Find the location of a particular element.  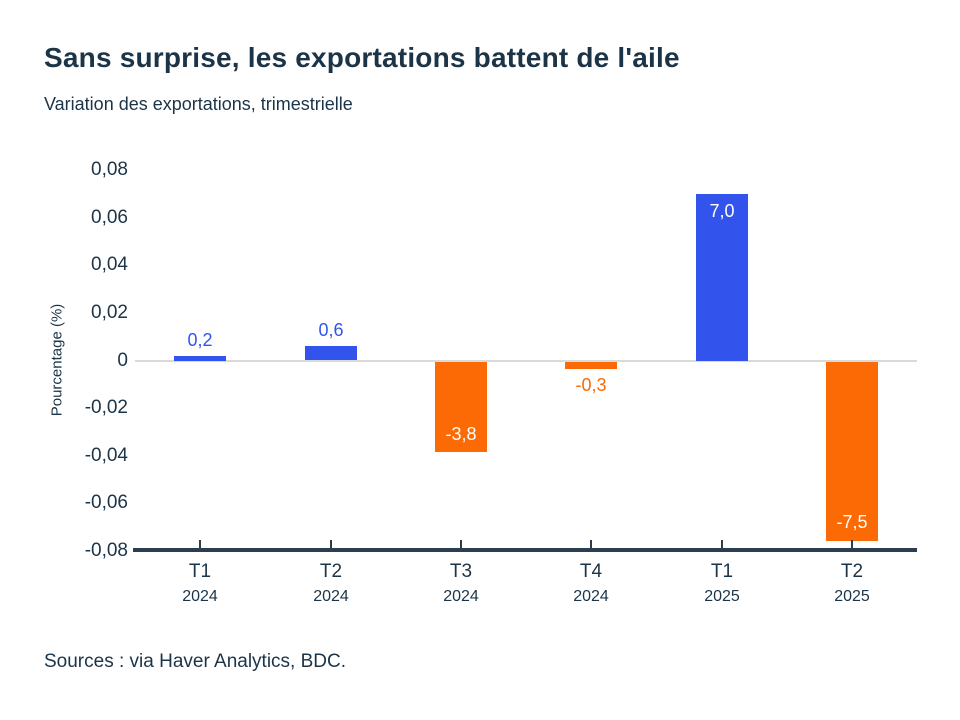

y-tick-label: 0,06 is located at coordinates (109, 217).